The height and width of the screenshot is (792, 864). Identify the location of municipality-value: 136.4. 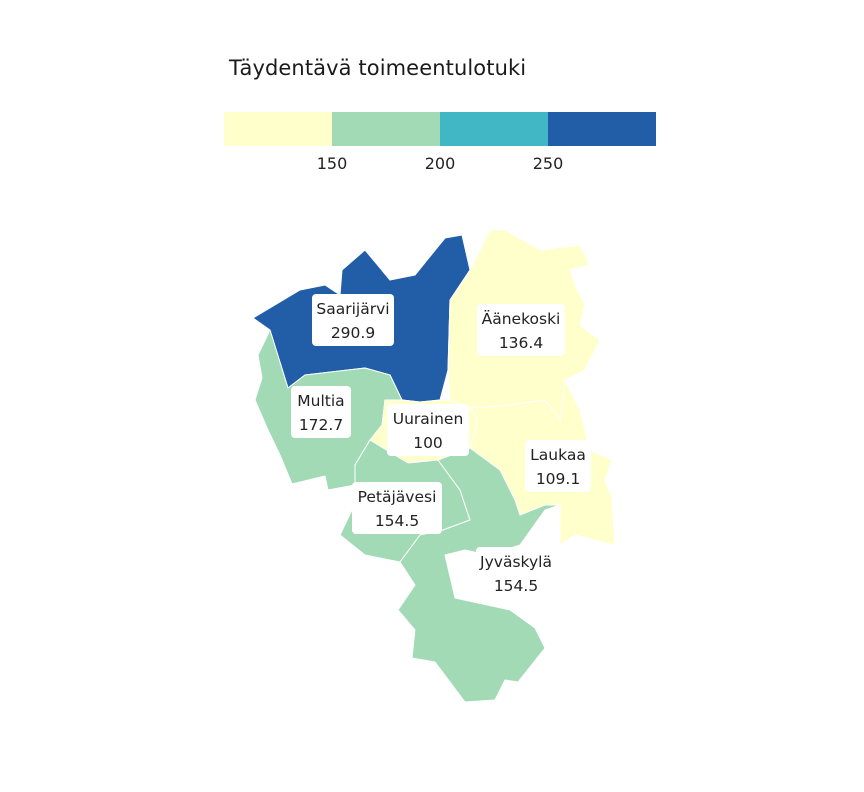
(521, 343).